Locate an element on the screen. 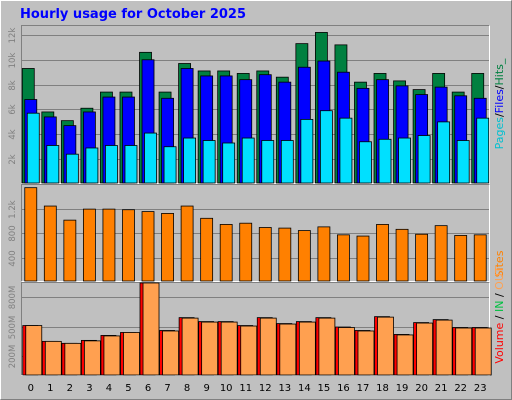 The height and width of the screenshot is (400, 512). x-tick-label: 23 is located at coordinates (480, 388).